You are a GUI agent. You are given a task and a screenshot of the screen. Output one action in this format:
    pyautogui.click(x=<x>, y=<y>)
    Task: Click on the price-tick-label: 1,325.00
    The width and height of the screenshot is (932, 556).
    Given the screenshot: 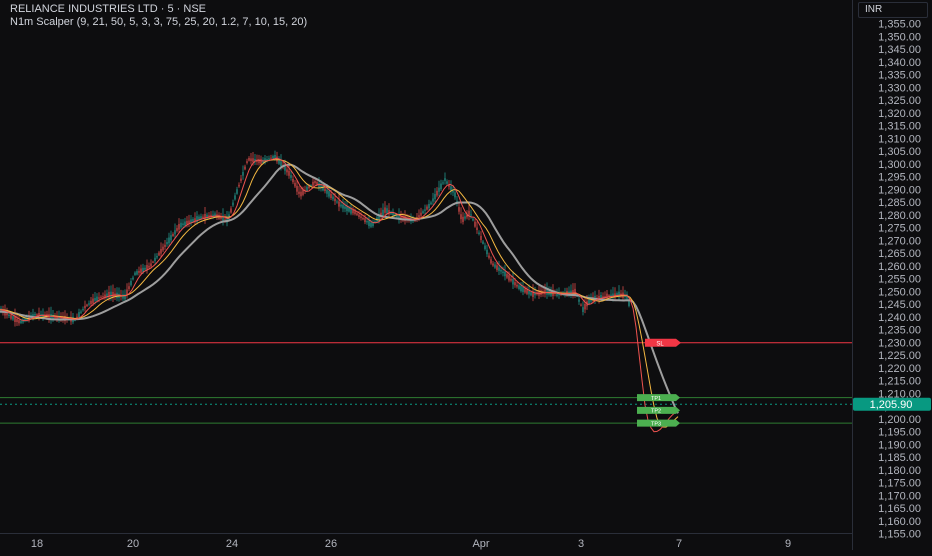 What is the action you would take?
    pyautogui.click(x=899, y=101)
    